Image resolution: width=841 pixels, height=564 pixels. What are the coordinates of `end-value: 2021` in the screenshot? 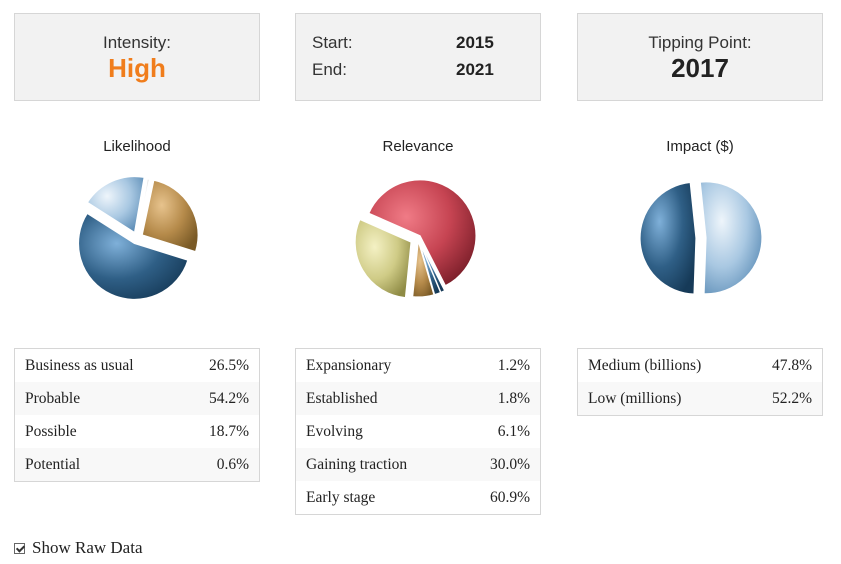 It's located at (475, 69).